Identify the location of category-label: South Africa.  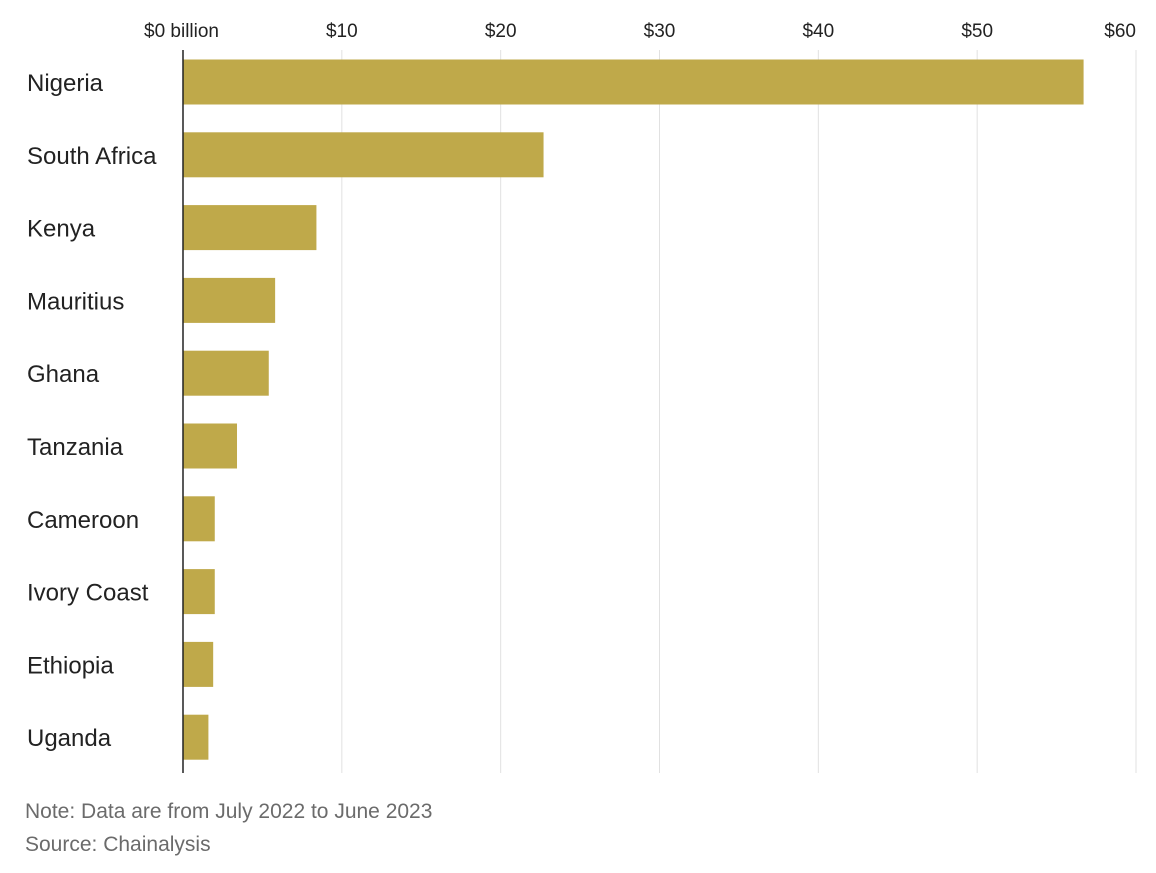
(92, 156).